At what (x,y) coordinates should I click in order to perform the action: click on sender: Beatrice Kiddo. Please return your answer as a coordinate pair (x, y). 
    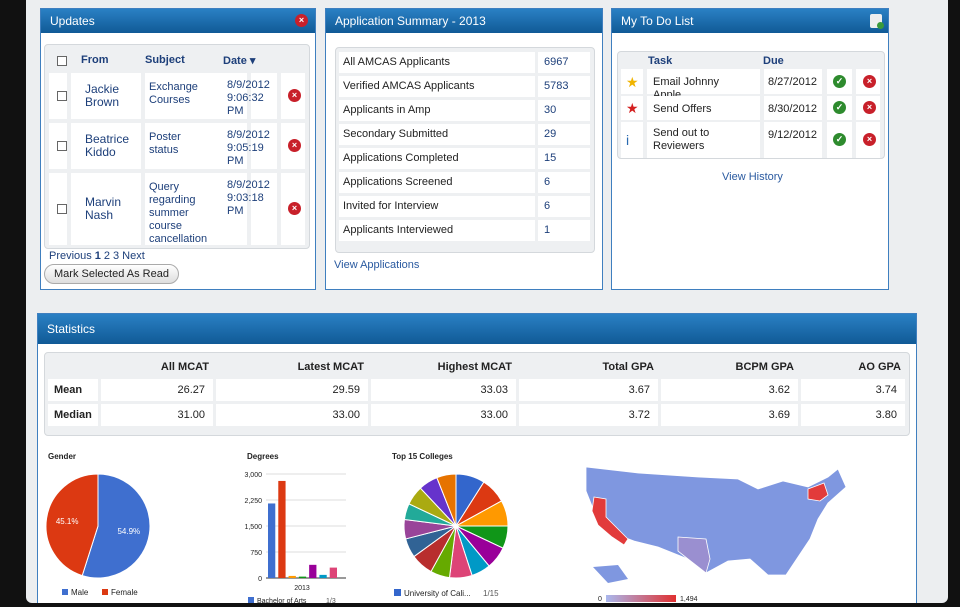
    Looking at the image, I should click on (107, 145).